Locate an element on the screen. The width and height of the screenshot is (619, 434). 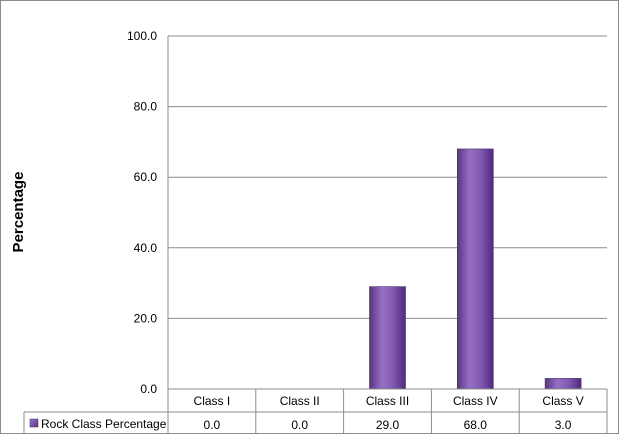
data-table-value: 68.0 is located at coordinates (476, 425).